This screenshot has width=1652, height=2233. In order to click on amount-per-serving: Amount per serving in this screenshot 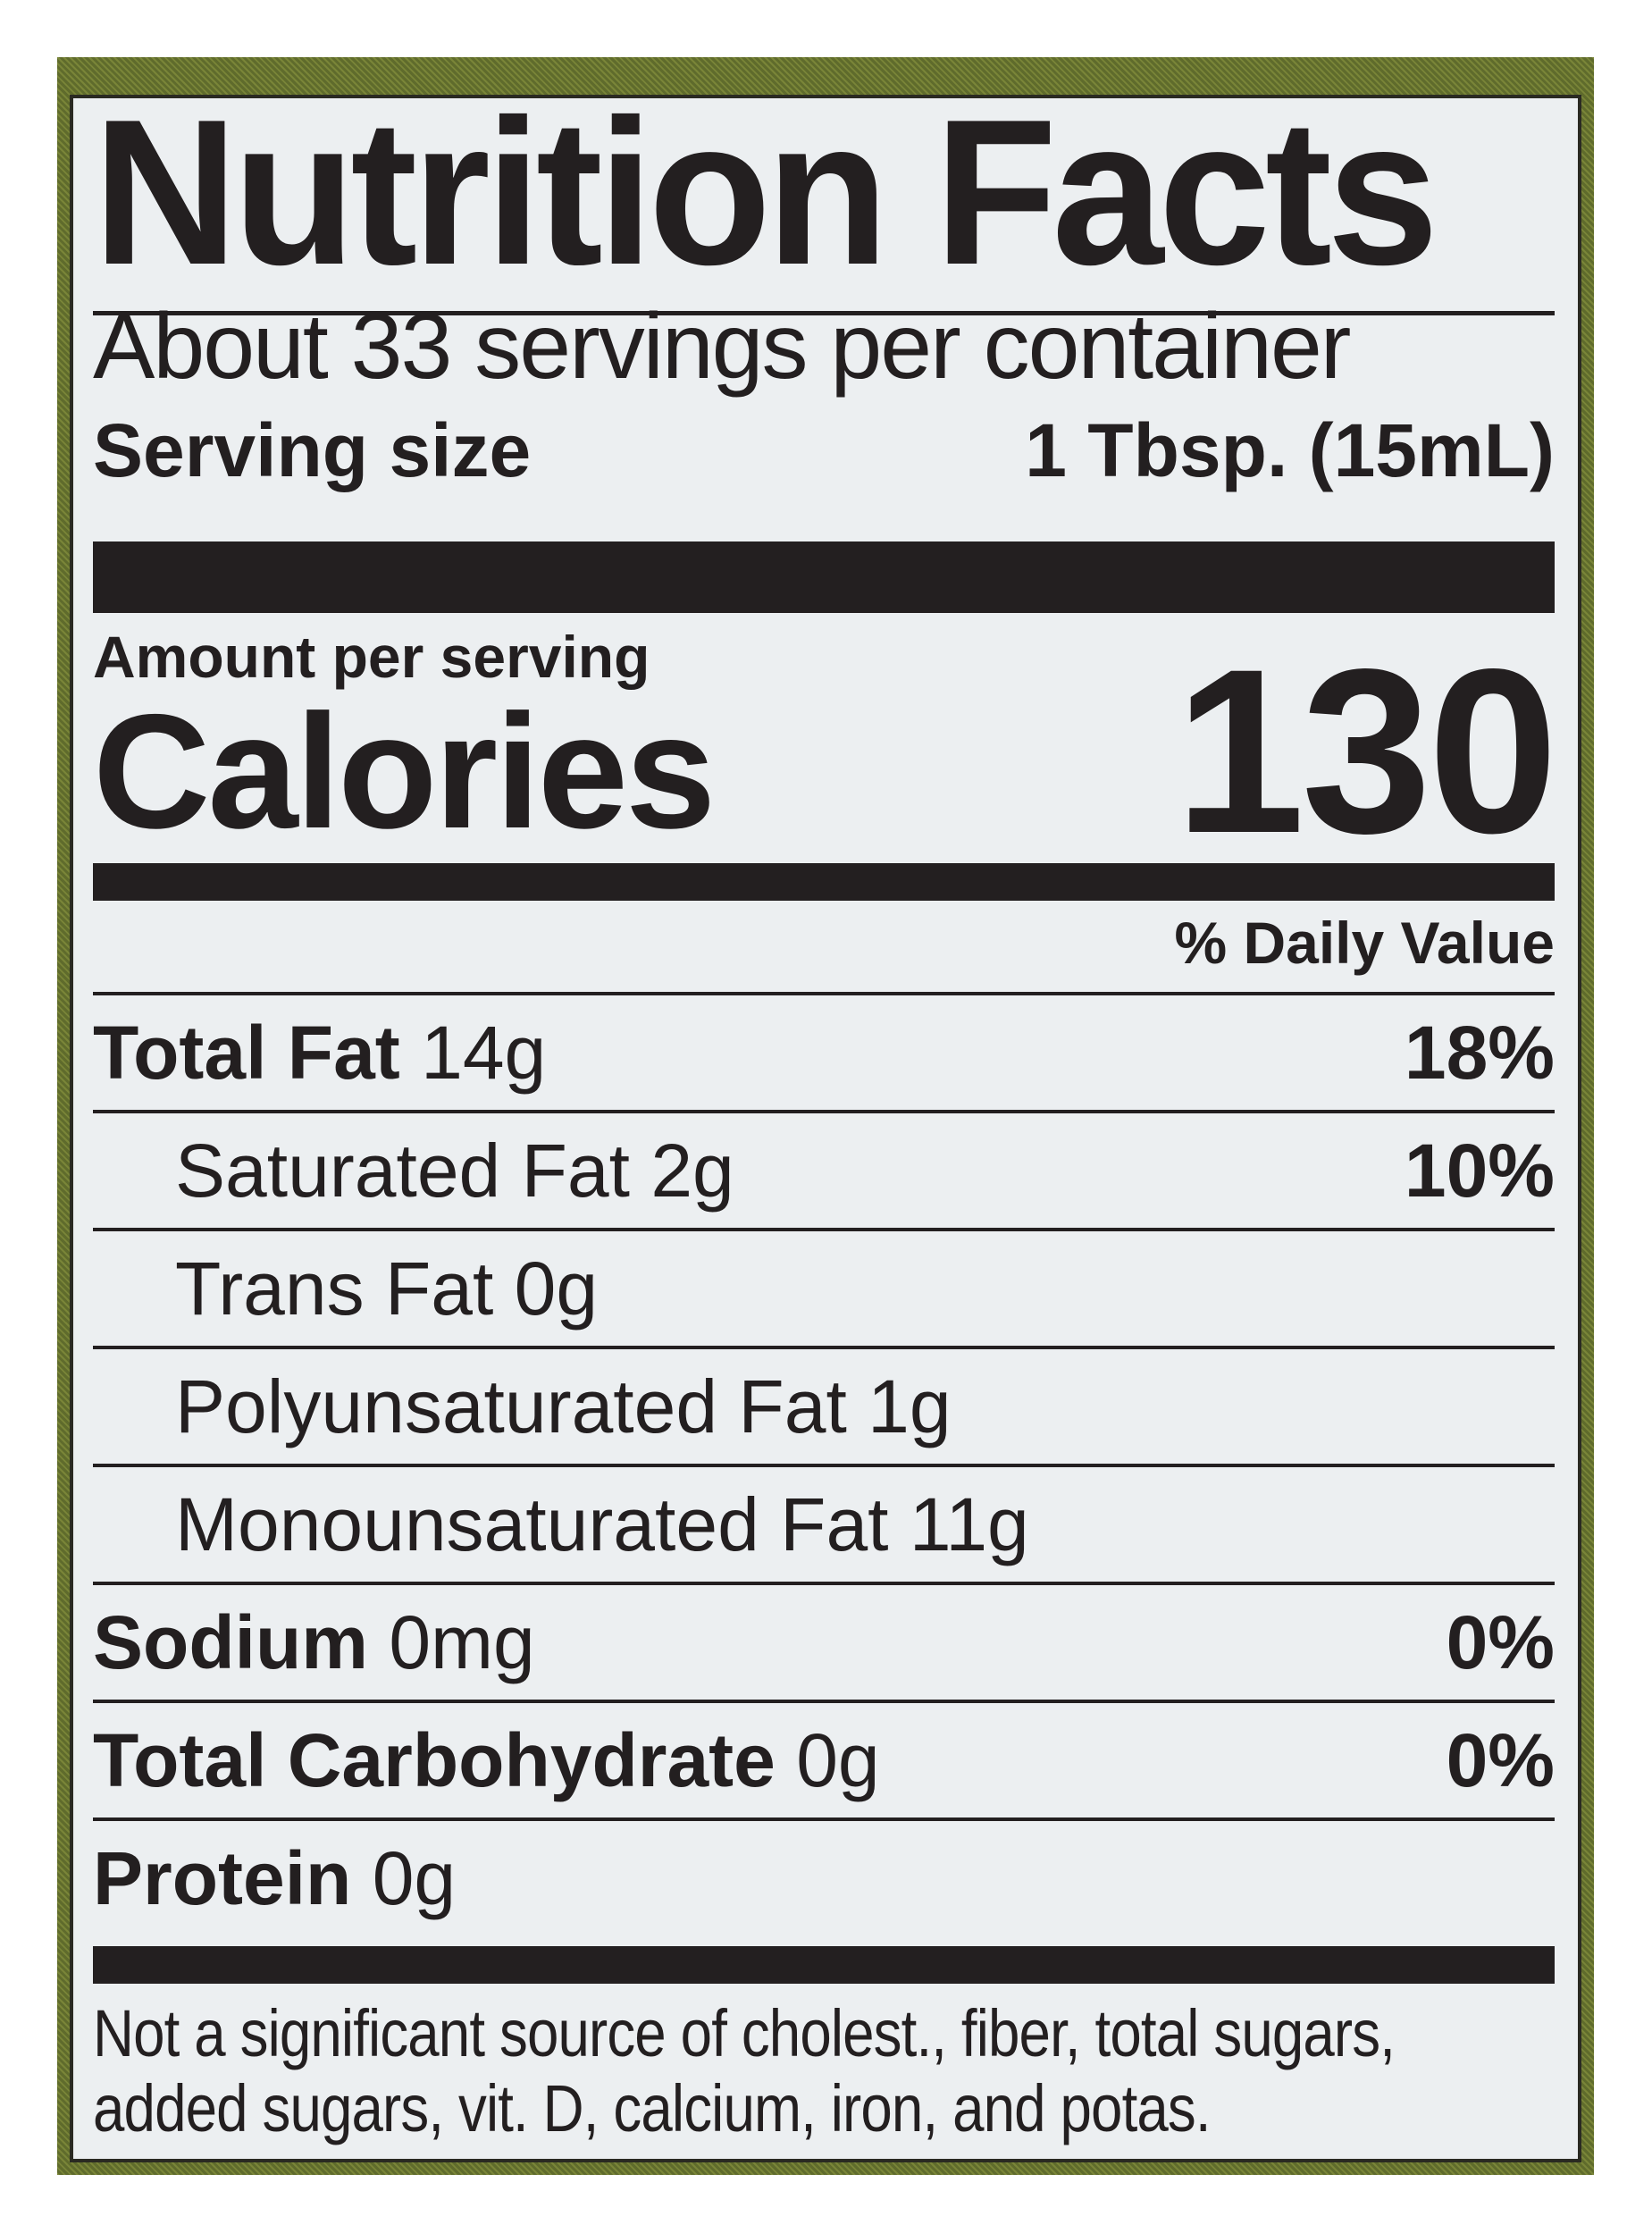, I will do `click(371, 657)`.